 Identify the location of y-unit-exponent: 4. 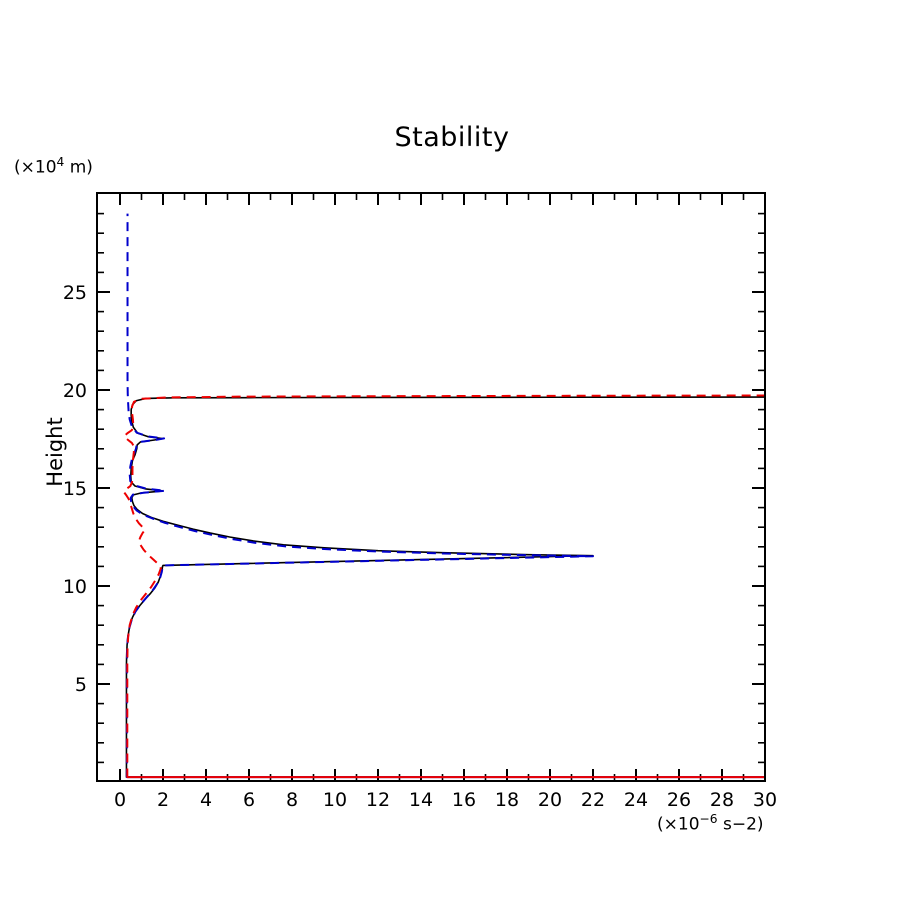
(60, 162).